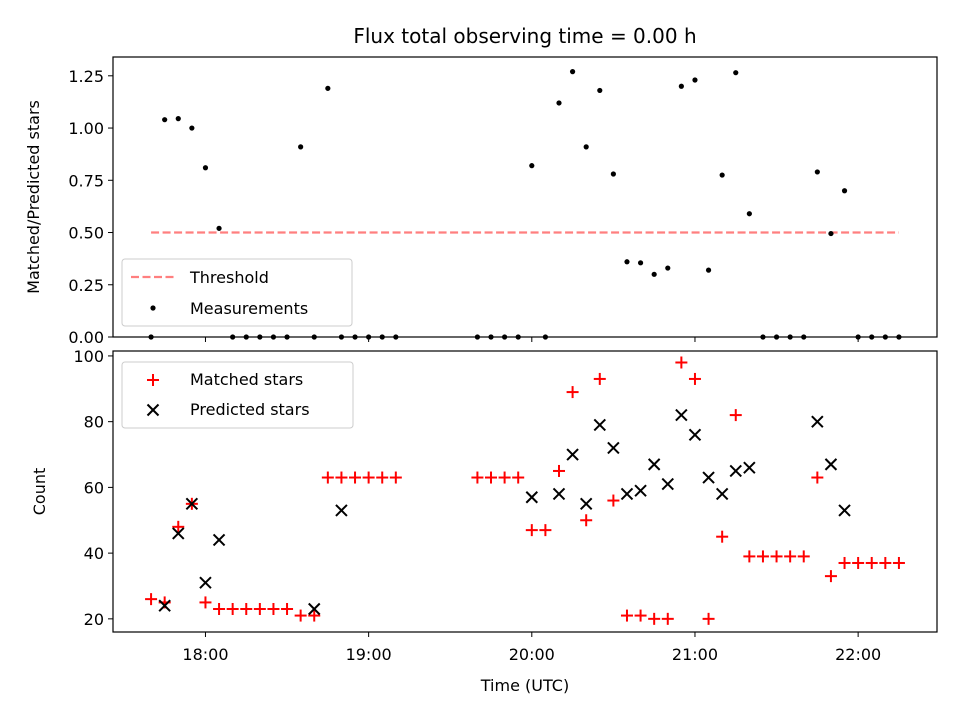 The height and width of the screenshot is (720, 960). What do you see at coordinates (88, 356) in the screenshot?
I see `bottom-y-tick-label: 100` at bounding box center [88, 356].